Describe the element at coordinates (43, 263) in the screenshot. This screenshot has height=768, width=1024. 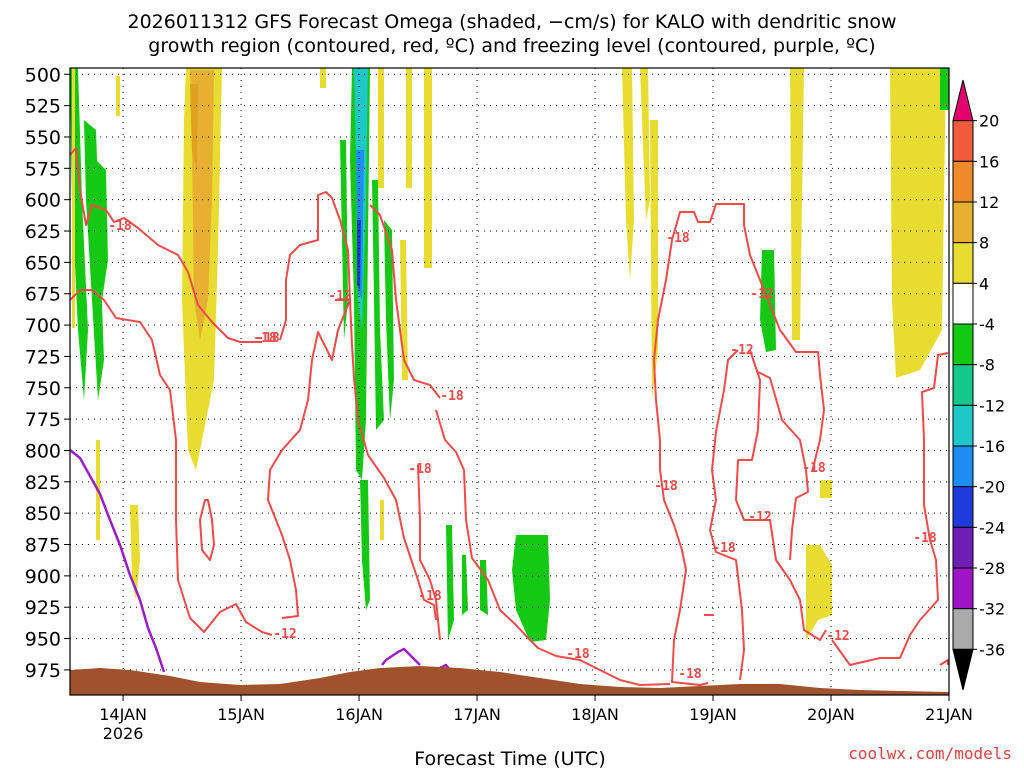
I see `y-tick-label: 650` at that location.